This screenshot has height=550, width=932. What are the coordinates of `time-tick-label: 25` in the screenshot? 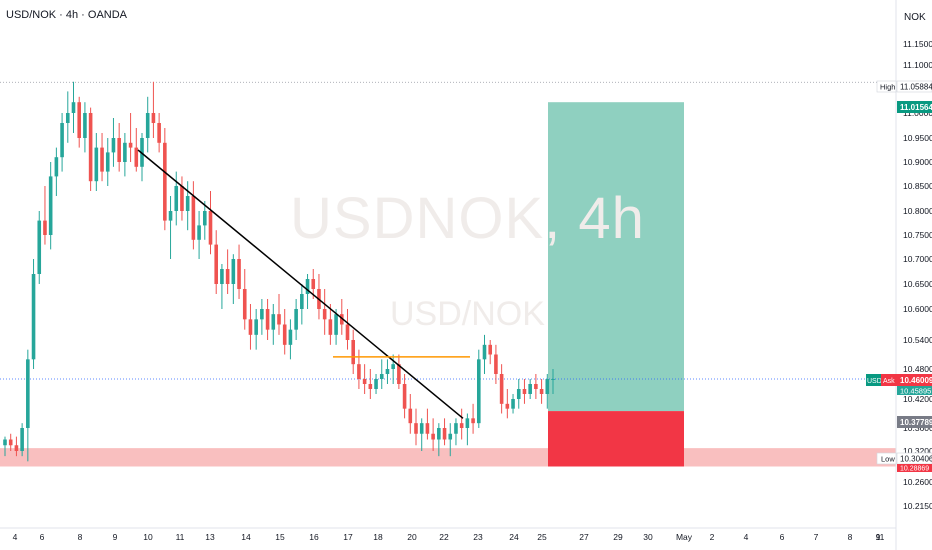 It's located at (542, 537).